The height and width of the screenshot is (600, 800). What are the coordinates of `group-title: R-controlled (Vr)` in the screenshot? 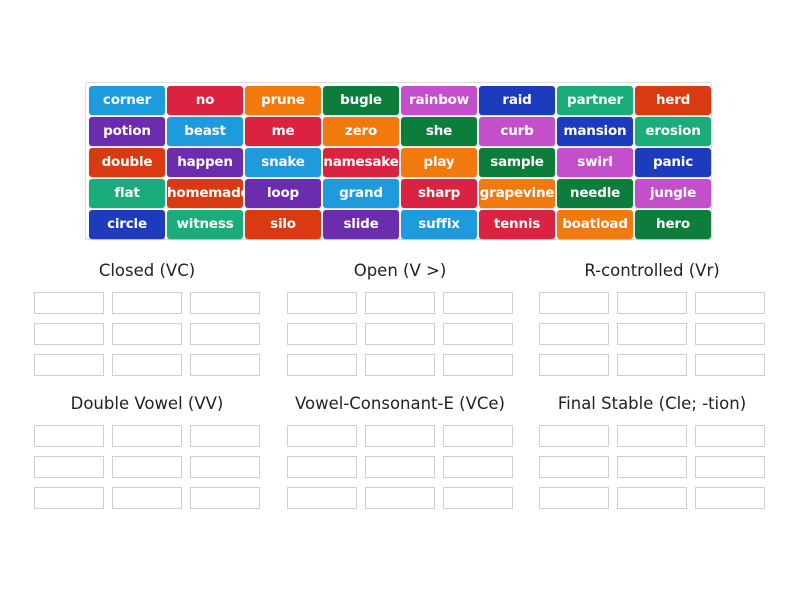 It's located at (652, 270).